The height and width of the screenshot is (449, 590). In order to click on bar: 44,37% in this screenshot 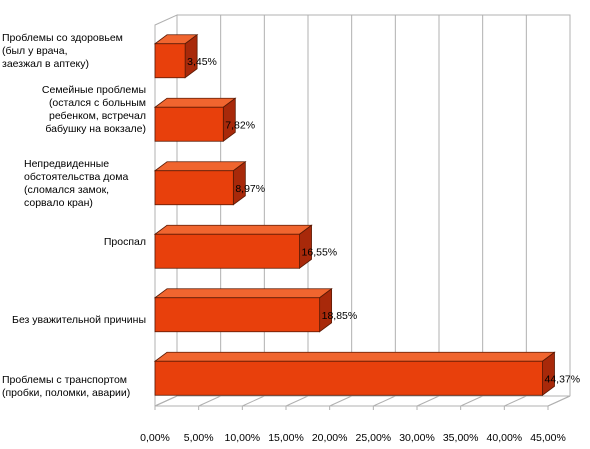, I will do `click(366, 374)`.